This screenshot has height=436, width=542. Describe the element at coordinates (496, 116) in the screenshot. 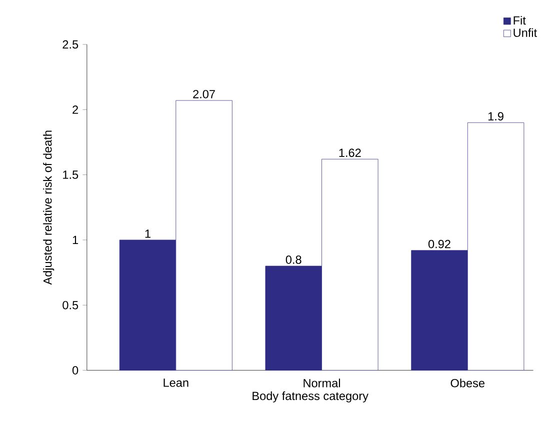

I see `data-label: 1.9` at that location.